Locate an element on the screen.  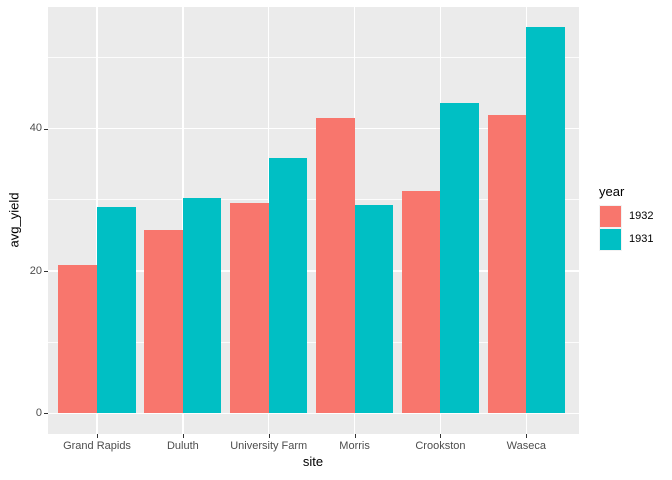
bar-1932-university-farm is located at coordinates (249, 308).